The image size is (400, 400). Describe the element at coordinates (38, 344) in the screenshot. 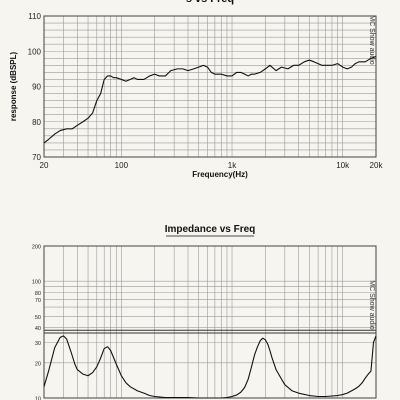

I see `y-tick-label: 30` at that location.